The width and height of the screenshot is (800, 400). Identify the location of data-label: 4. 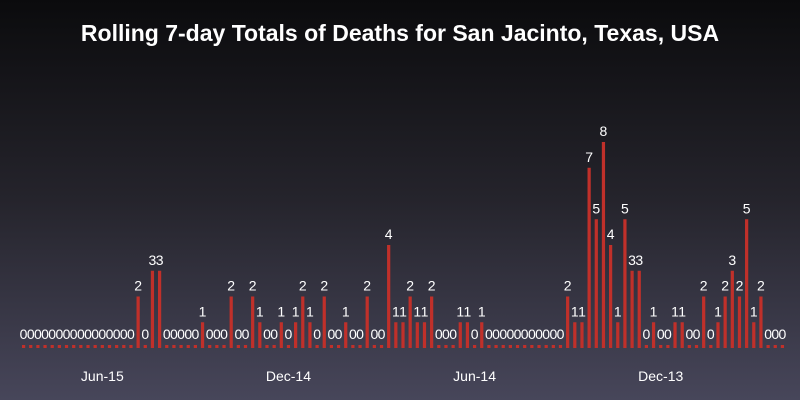
(389, 234).